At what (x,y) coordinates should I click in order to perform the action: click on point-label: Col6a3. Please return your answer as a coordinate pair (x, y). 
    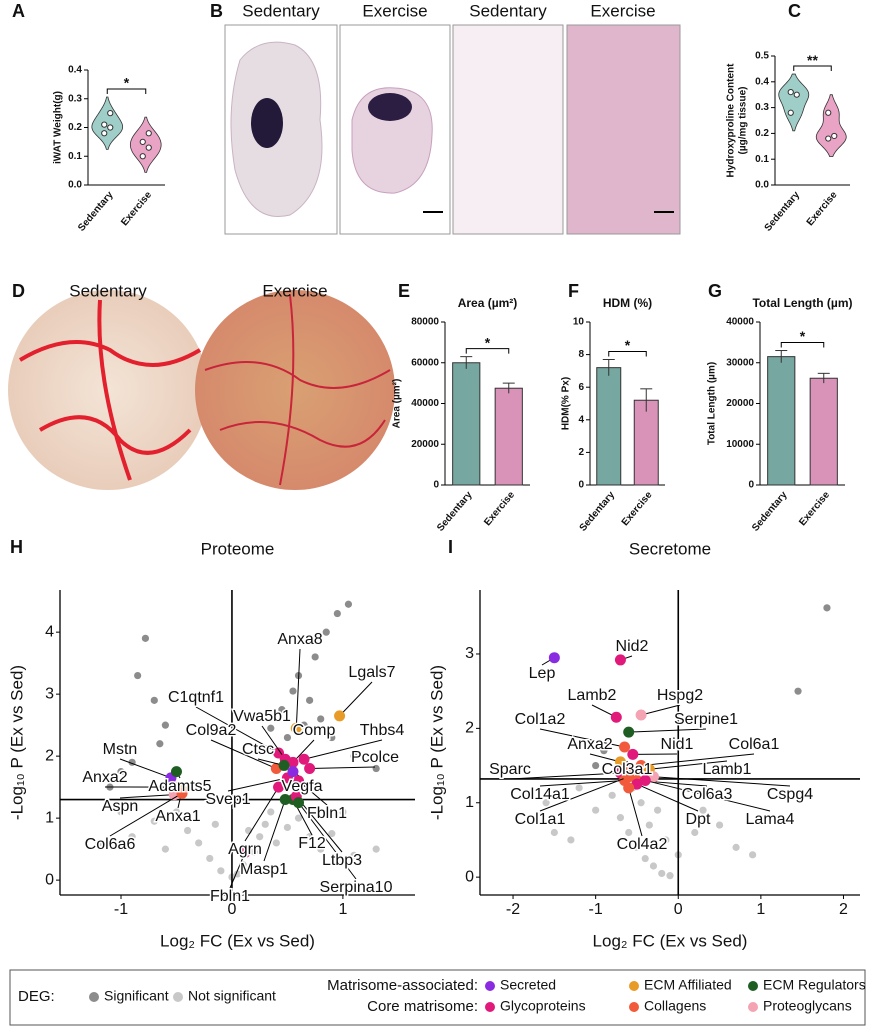
    Looking at the image, I should click on (707, 794).